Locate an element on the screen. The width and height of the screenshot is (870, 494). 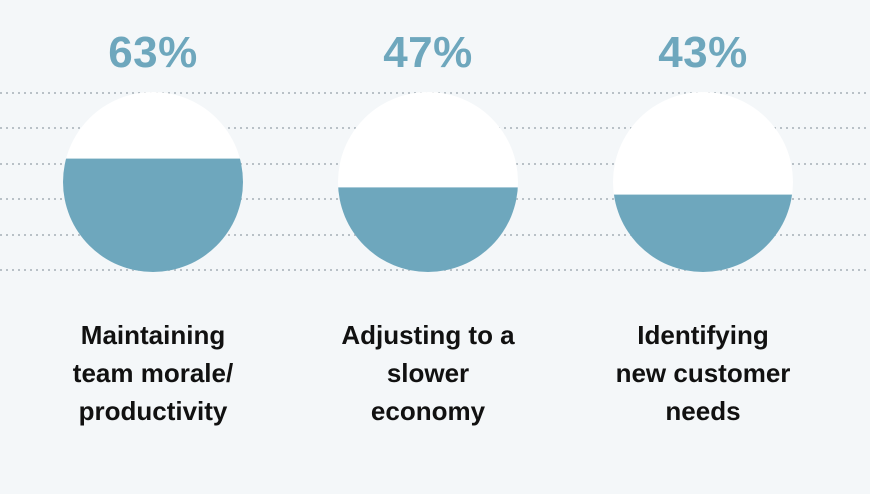
category-label-line: productivity is located at coordinates (153, 411).